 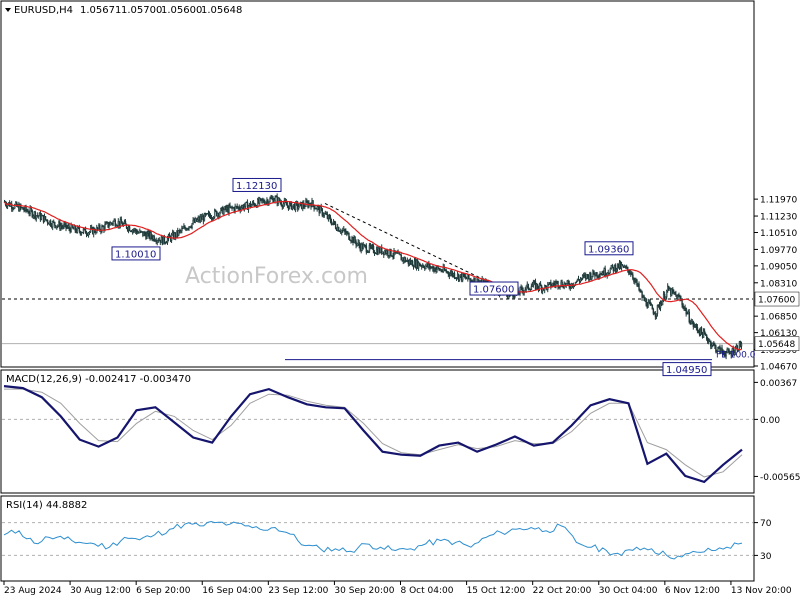 What do you see at coordinates (778, 284) in the screenshot?
I see `price-axis-label: 1.08310` at bounding box center [778, 284].